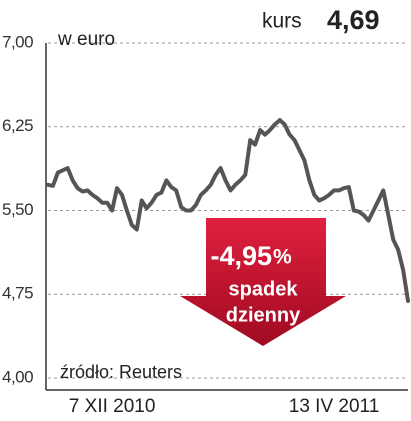  I want to click on y-tick-label: 4,00, so click(17, 376).